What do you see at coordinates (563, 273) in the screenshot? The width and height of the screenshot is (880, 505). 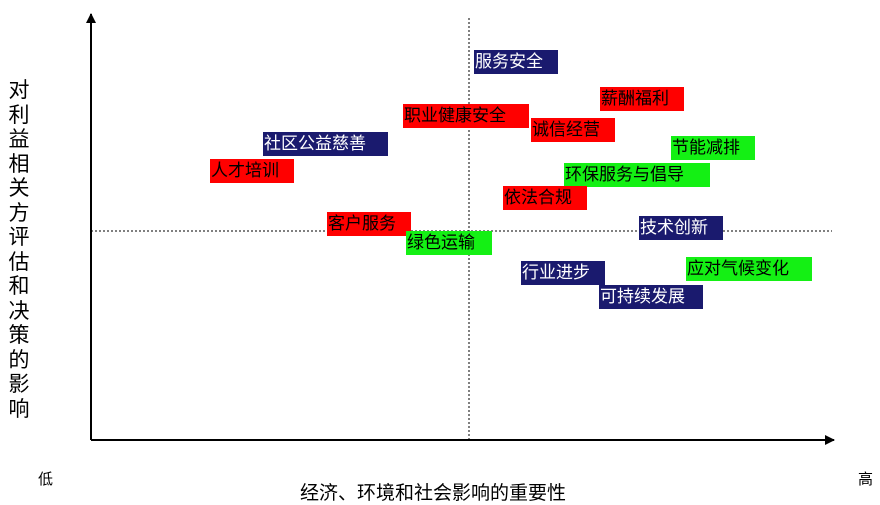 I see `topic-industry-progress: 行业进步` at bounding box center [563, 273].